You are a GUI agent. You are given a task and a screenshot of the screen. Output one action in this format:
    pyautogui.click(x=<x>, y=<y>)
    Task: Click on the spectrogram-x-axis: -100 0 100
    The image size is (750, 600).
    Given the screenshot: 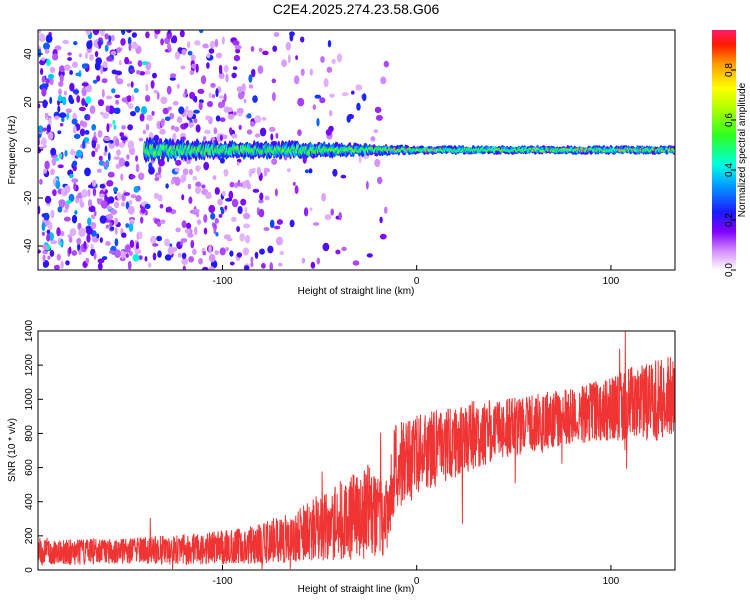 What is the action you would take?
    pyautogui.click(x=416, y=276)
    